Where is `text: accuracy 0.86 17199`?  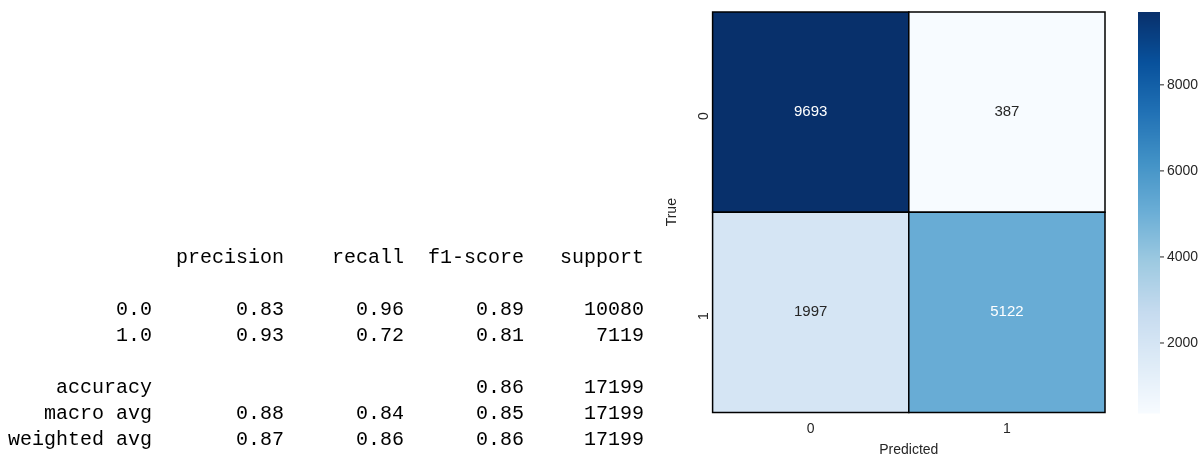 text: accuracy 0.86 17199 is located at coordinates (350, 388).